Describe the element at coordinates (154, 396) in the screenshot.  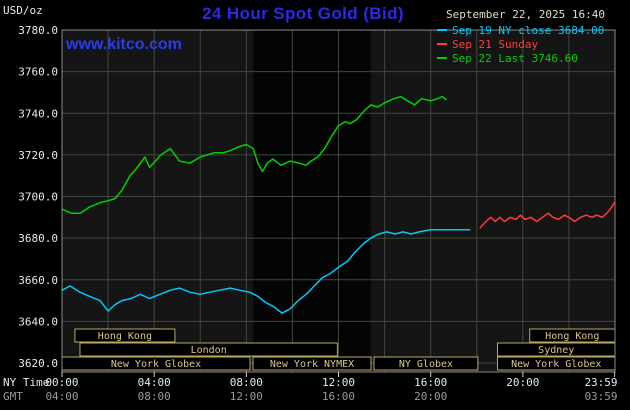
I see `x-tick-label-gmt: 08:00` at that location.